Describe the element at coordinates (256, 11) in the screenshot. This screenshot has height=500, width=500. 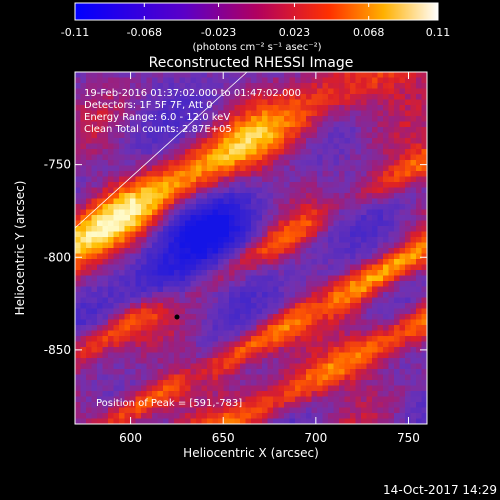
I see `colorbar` at that location.